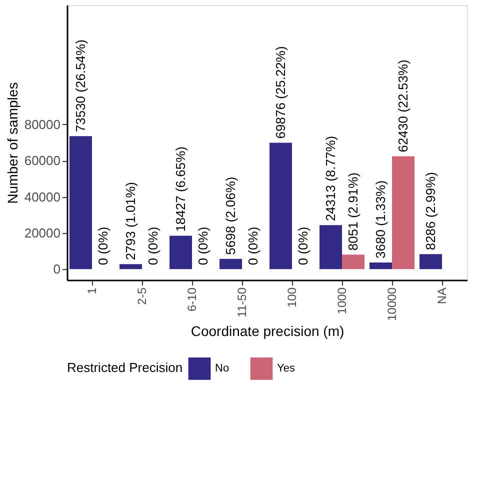  What do you see at coordinates (392, 304) in the screenshot?
I see `x-tick-label: 10000` at bounding box center [392, 304].